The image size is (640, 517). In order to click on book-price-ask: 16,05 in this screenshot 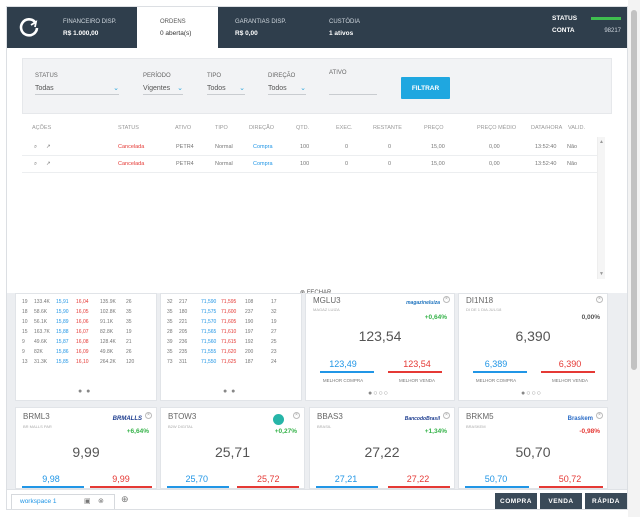, I will do `click(82, 312)`.